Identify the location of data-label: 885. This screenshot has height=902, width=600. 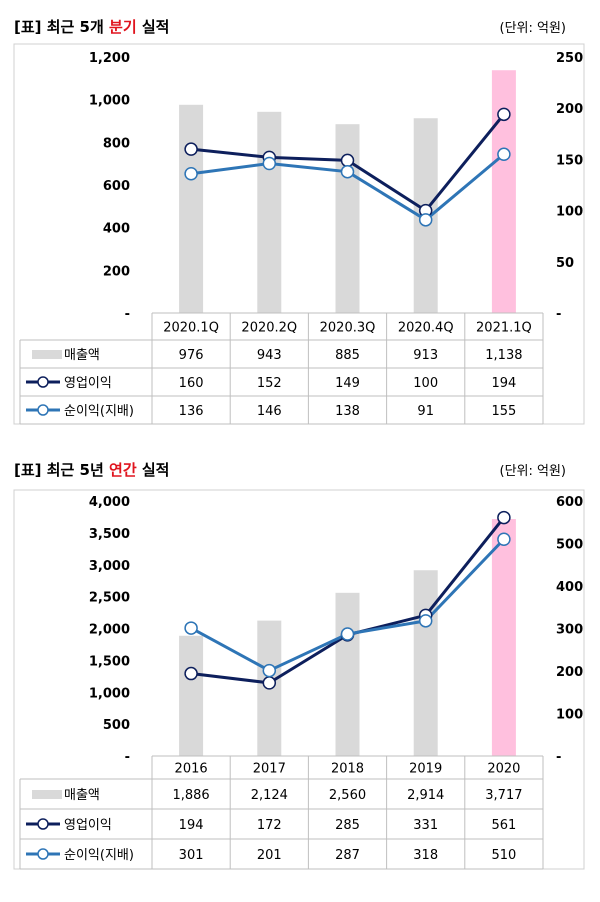
(347, 355).